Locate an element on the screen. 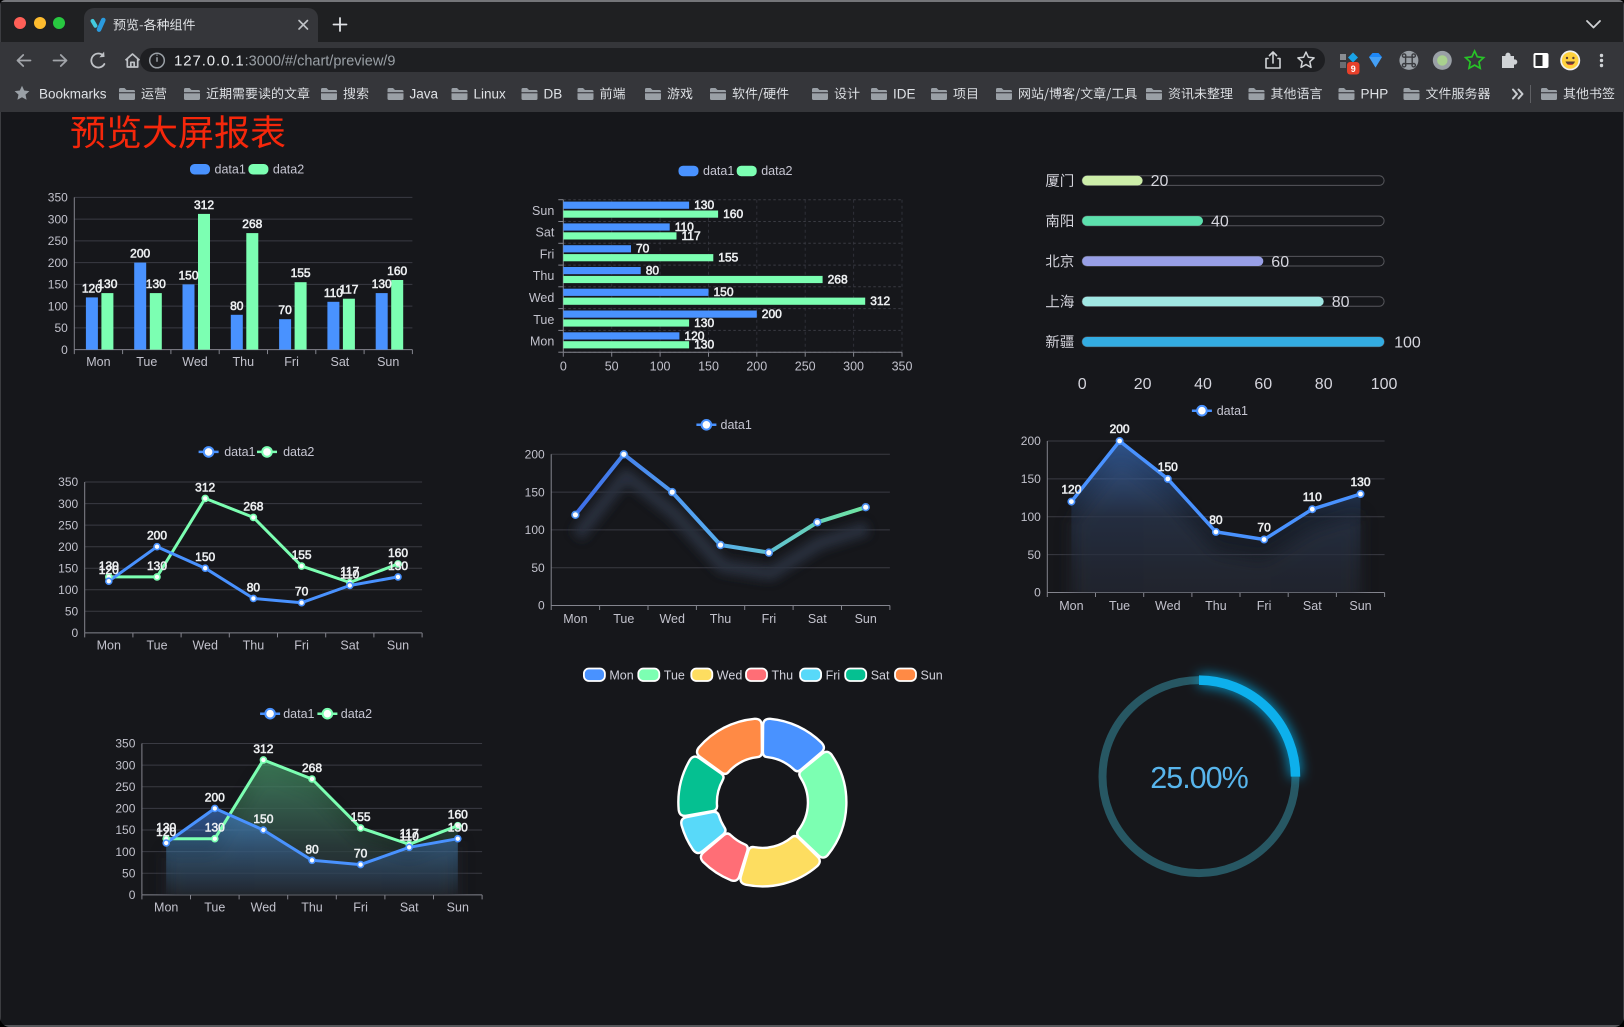  svg-text: Tue is located at coordinates (674, 675).